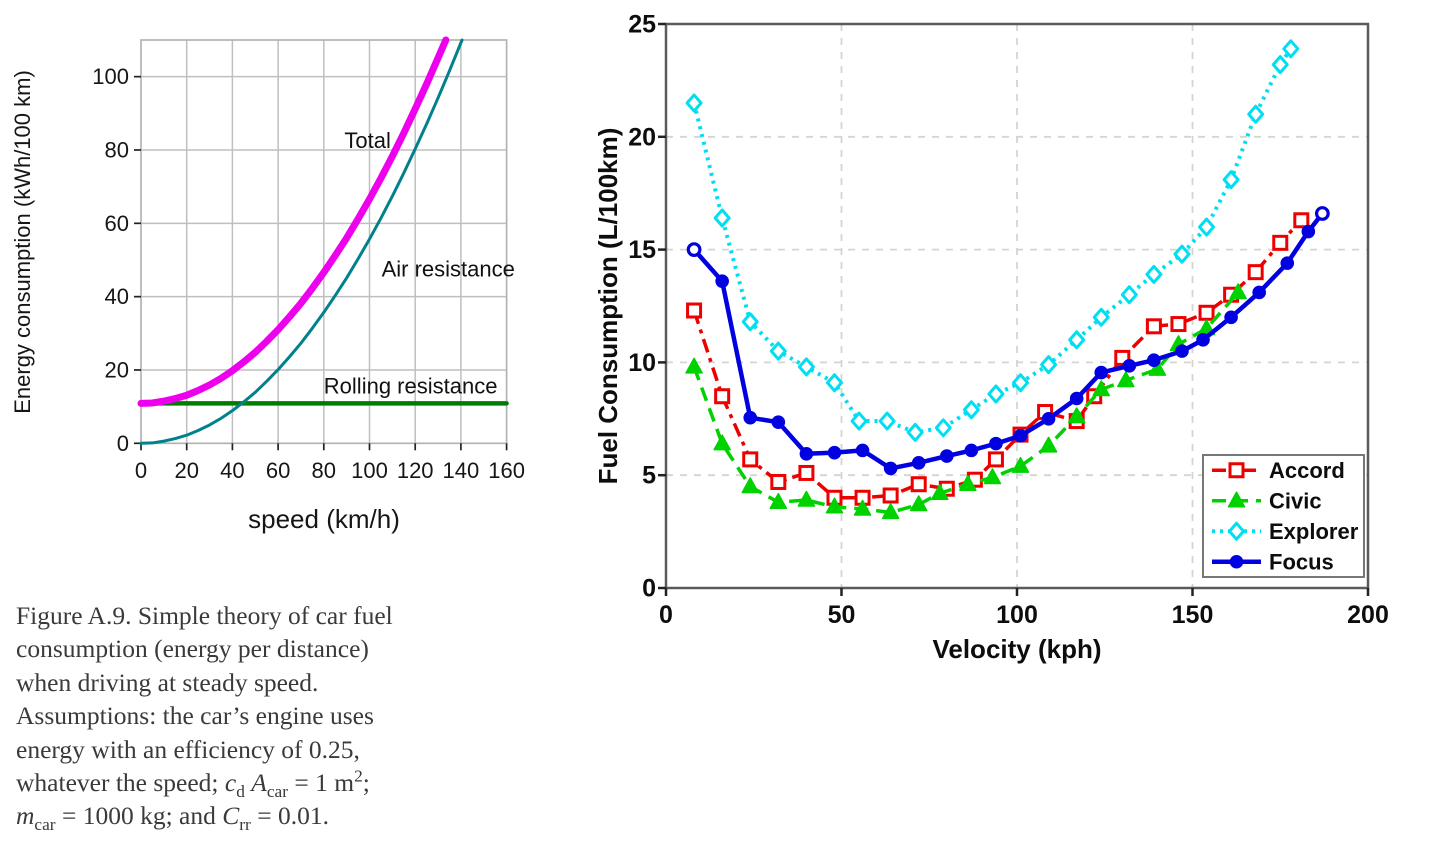 The image size is (1447, 862). What do you see at coordinates (1193, 615) in the screenshot?
I see `x-tick-label: 150` at bounding box center [1193, 615].